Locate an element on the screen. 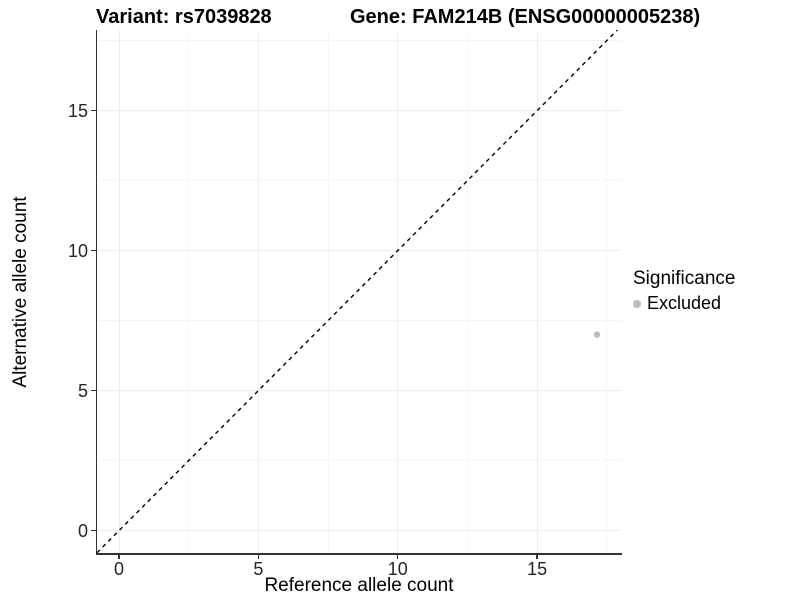 This screenshot has width=800, height=600. x-tick-label: 15 is located at coordinates (537, 569).